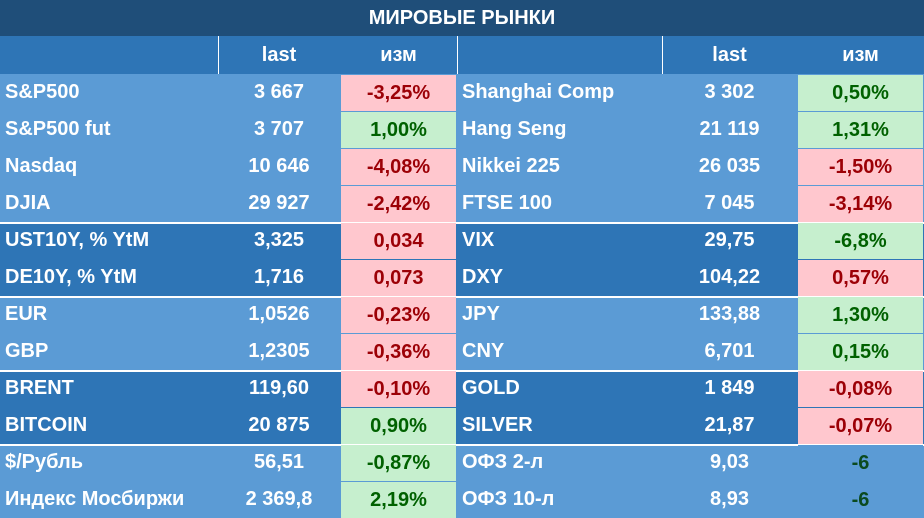  Describe the element at coordinates (508, 499) in the screenshot. I see `instrument-name: ОФЗ 10-л` at that location.